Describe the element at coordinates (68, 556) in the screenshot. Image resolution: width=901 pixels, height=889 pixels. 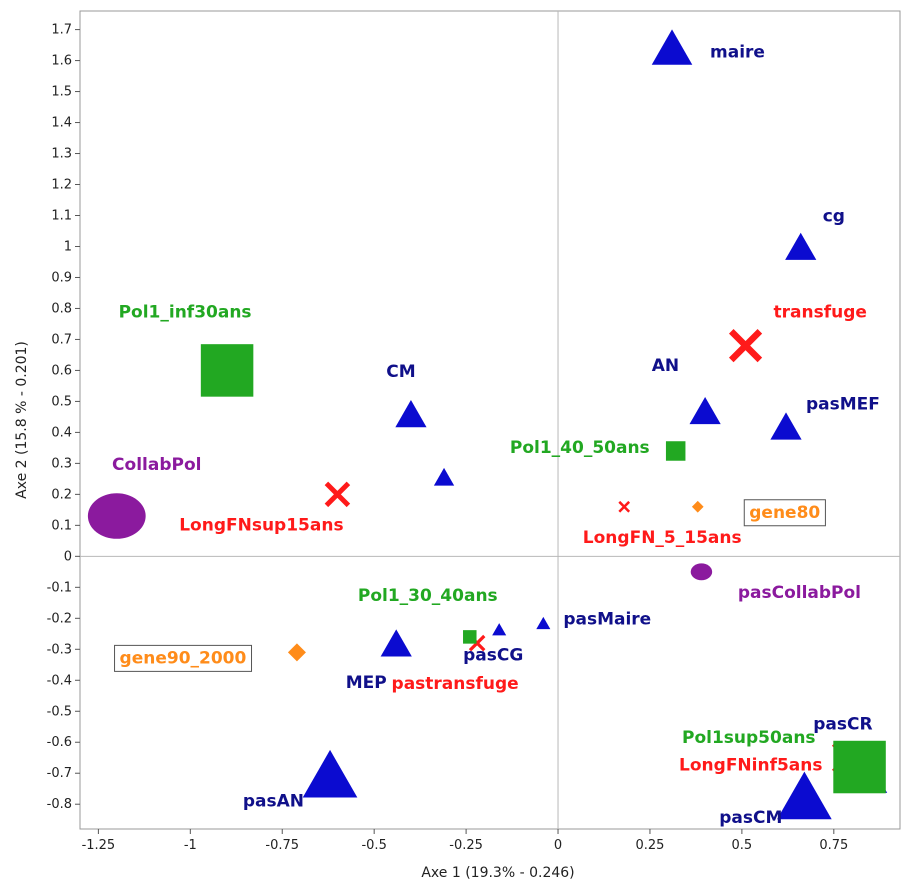
I see `y-tick-label: 0` at that location.